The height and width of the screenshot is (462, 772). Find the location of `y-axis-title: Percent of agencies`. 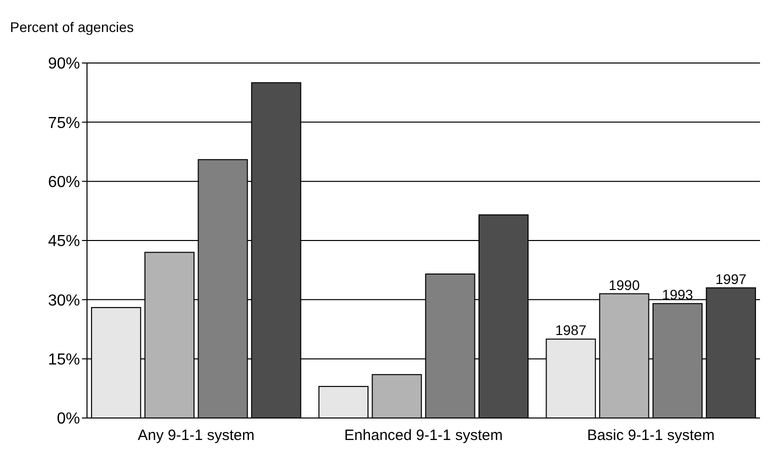

y-axis-title: Percent of agencies is located at coordinates (72, 27).